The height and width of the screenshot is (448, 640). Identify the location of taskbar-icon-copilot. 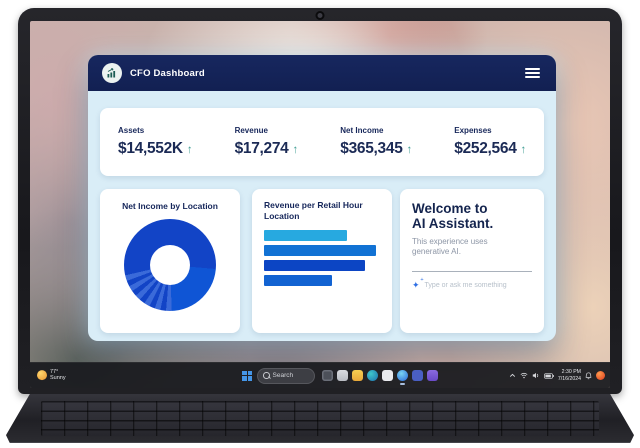
(402, 377).